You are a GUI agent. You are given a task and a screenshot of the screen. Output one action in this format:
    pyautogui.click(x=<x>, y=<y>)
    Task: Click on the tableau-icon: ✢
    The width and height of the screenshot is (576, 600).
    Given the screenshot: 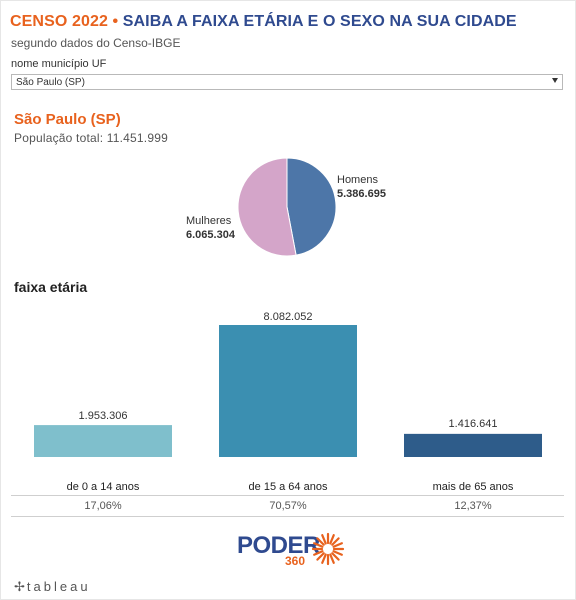 What is the action you would take?
    pyautogui.click(x=19, y=586)
    